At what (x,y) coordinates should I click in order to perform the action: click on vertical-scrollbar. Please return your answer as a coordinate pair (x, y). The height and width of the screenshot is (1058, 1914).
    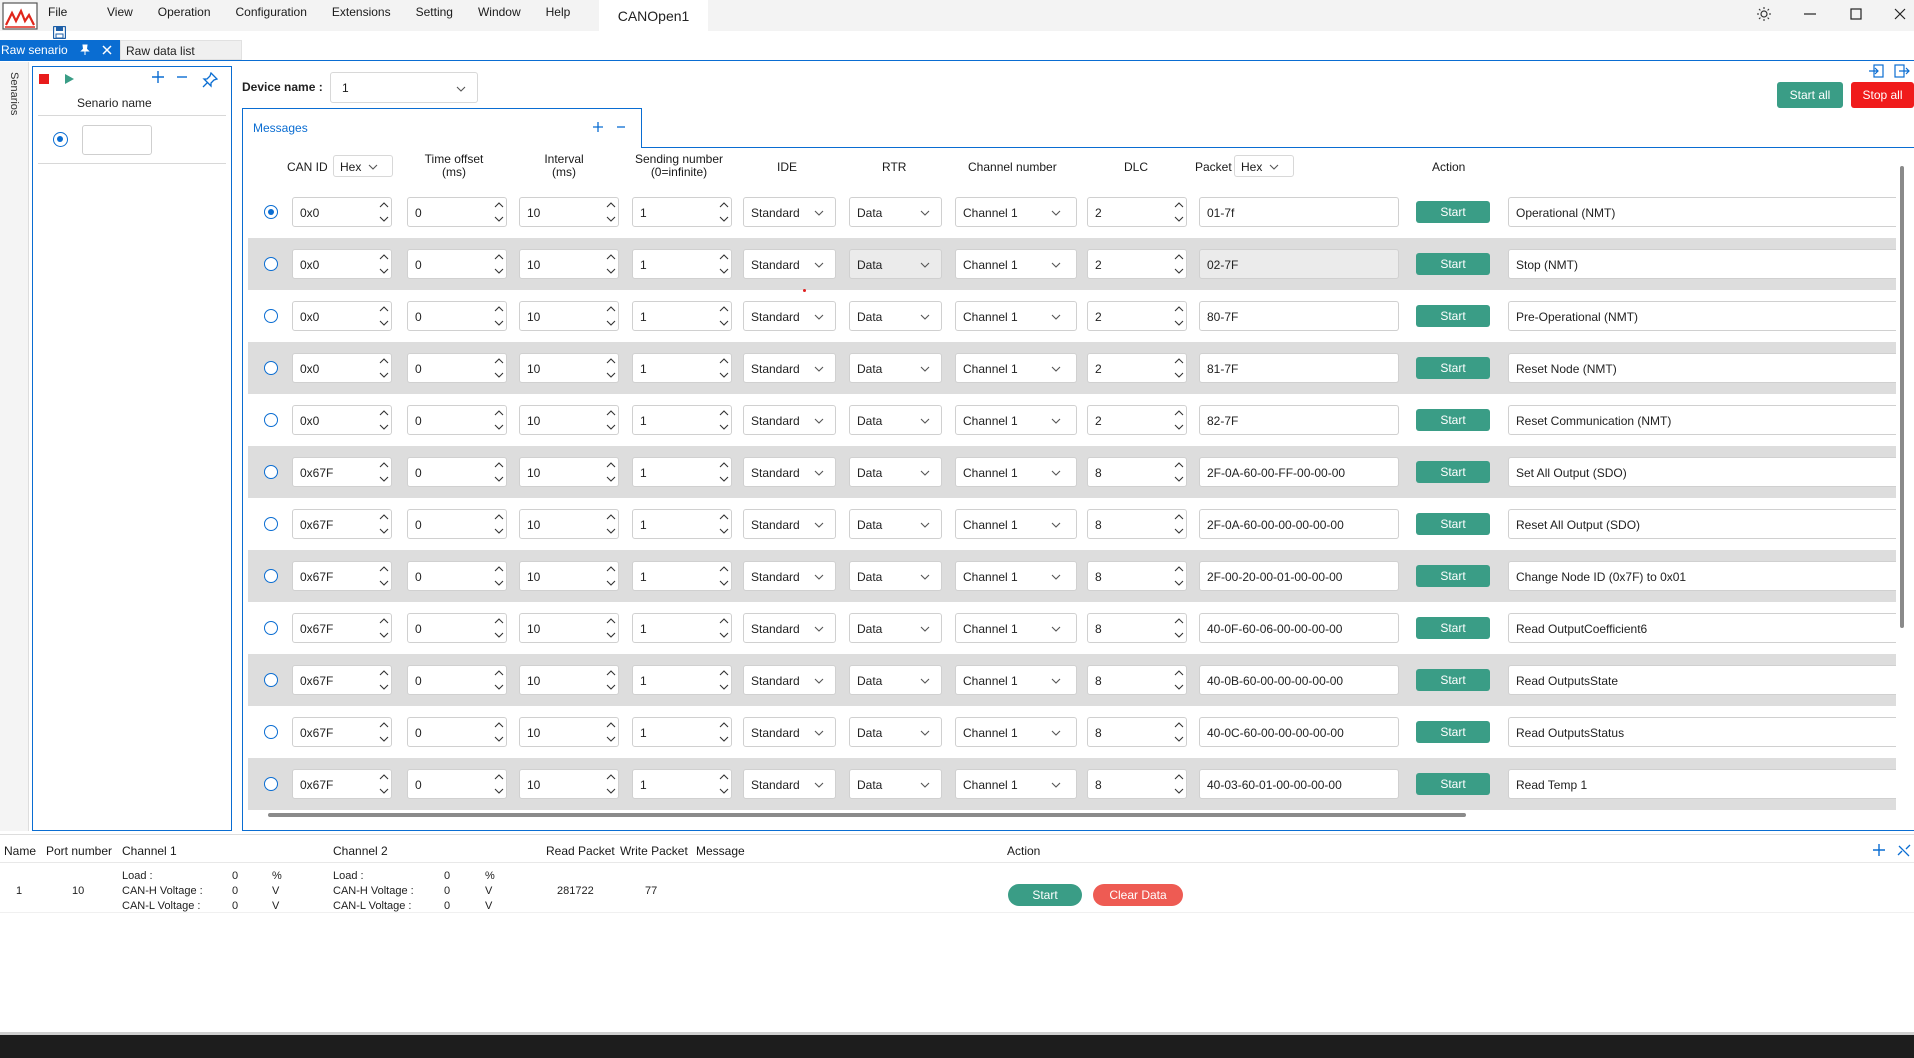
    Looking at the image, I should click on (1902, 397).